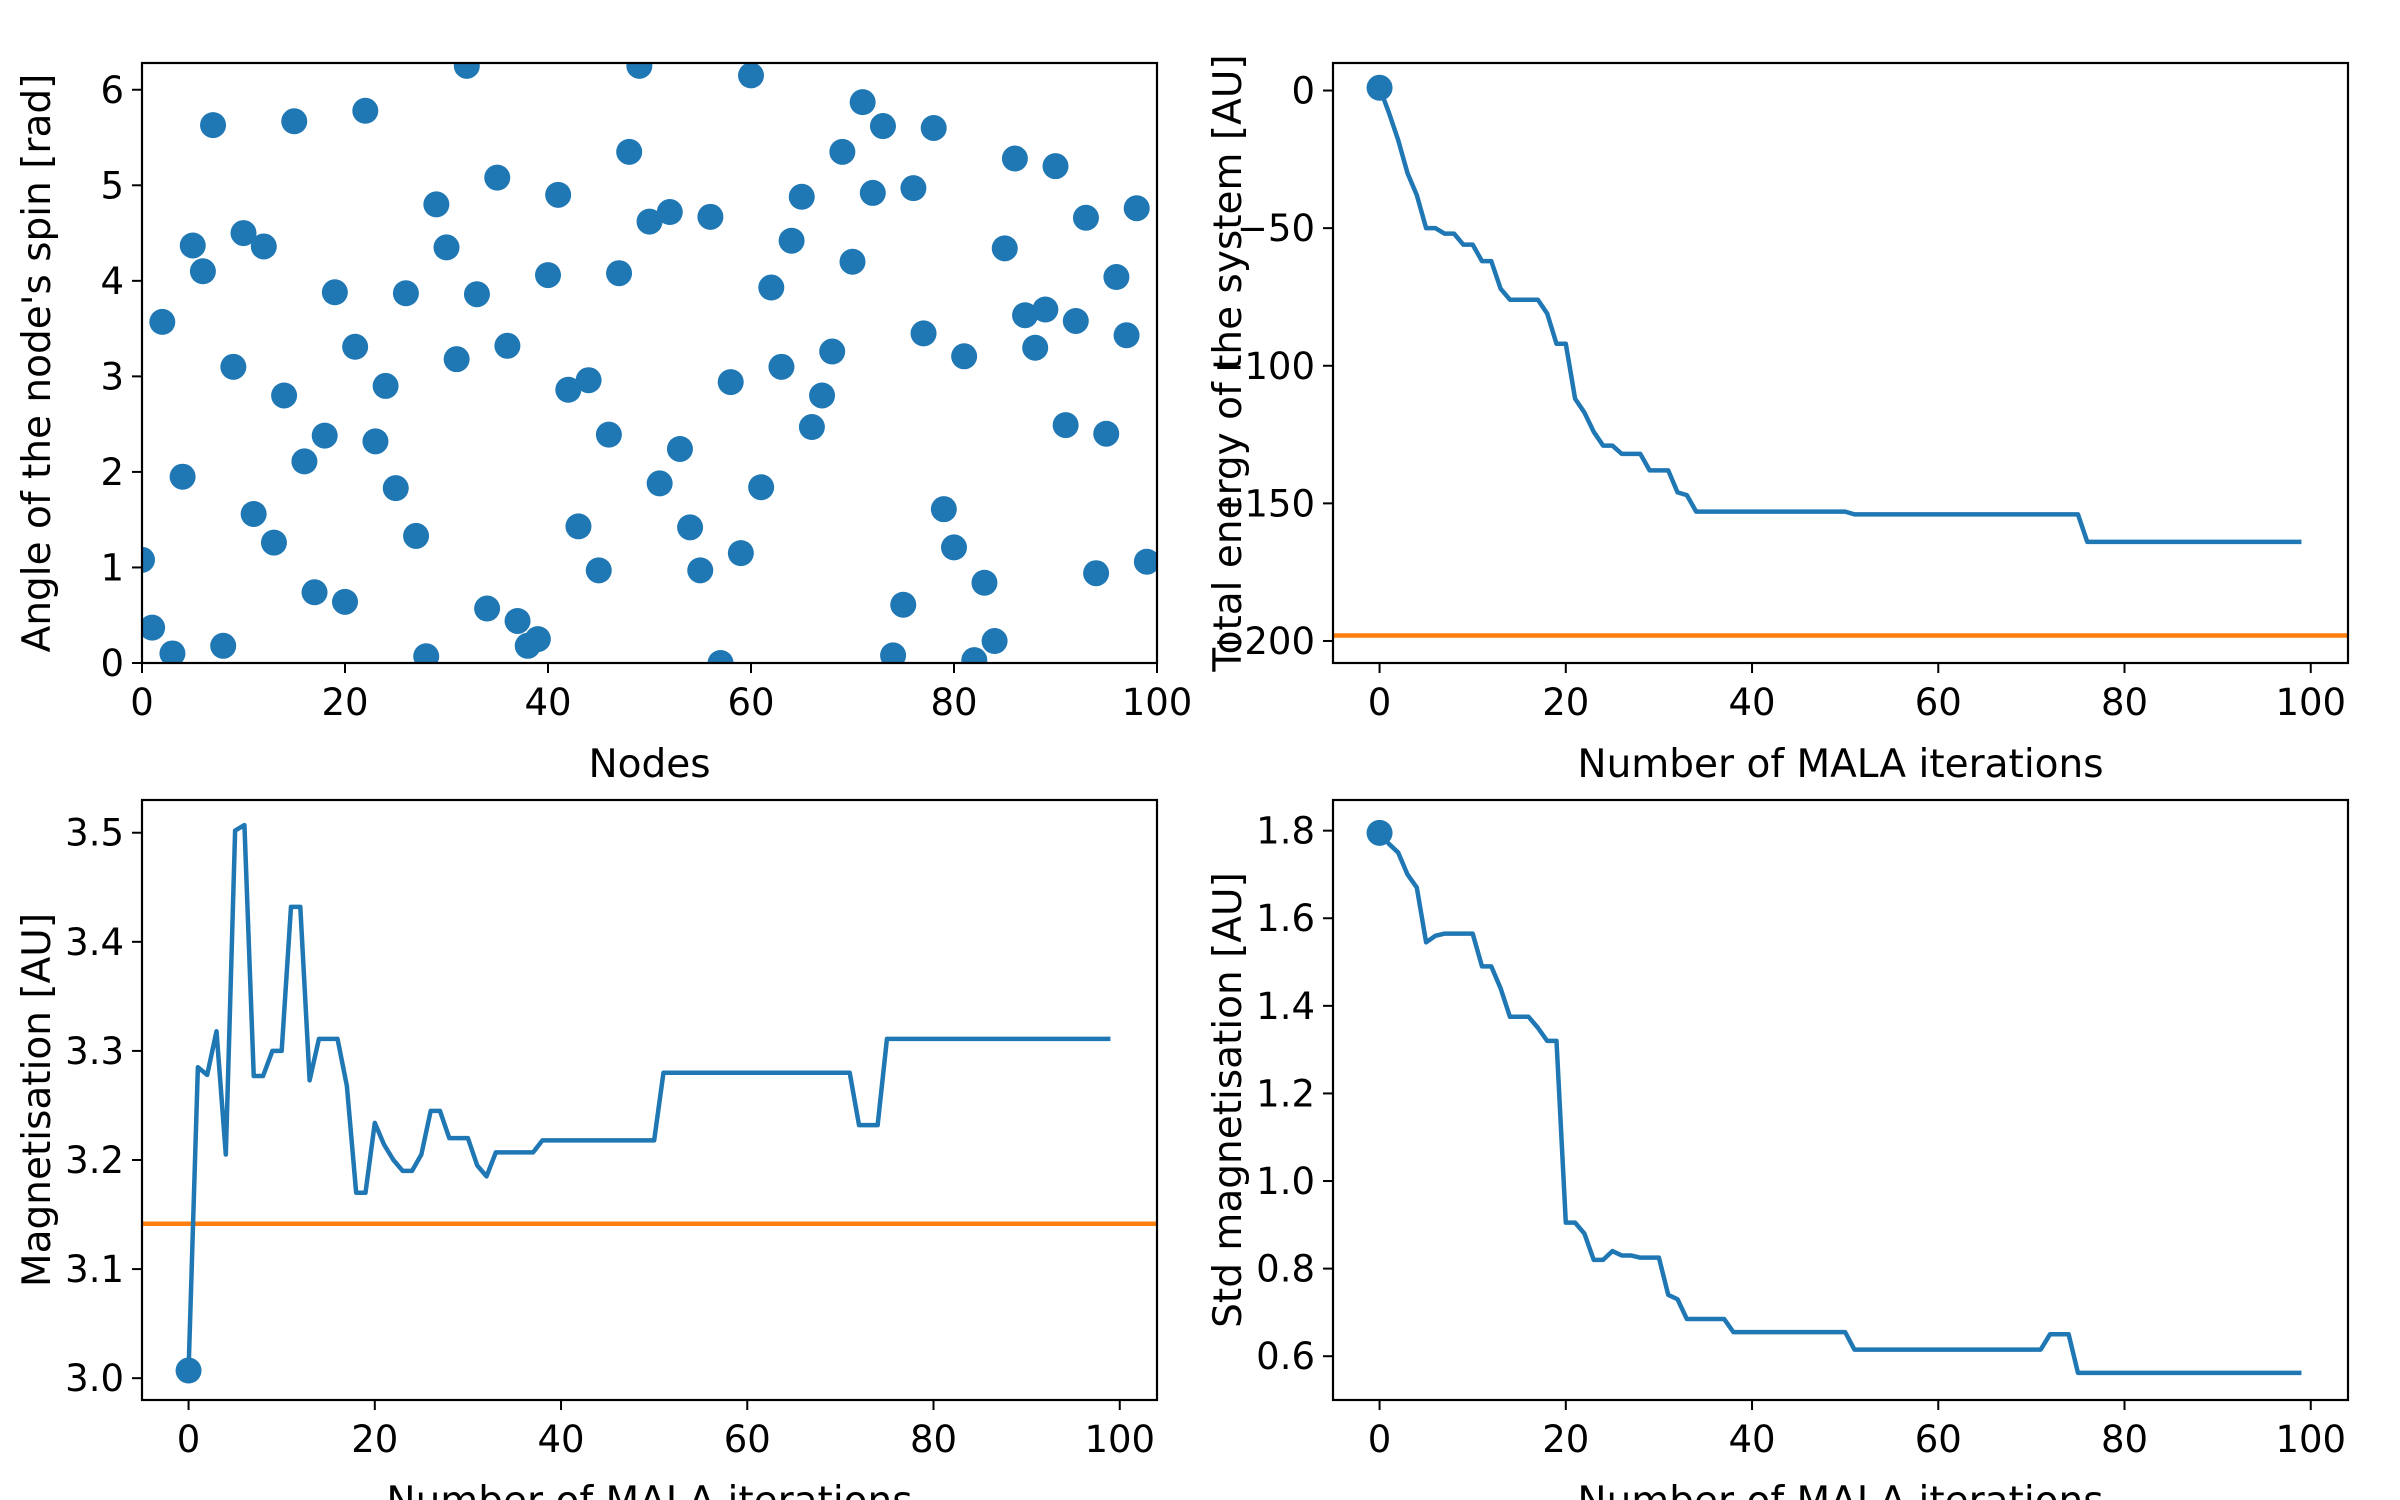 This screenshot has height=1500, width=2400. I want to click on y-tick-label: 0.8, so click(1285, 1269).